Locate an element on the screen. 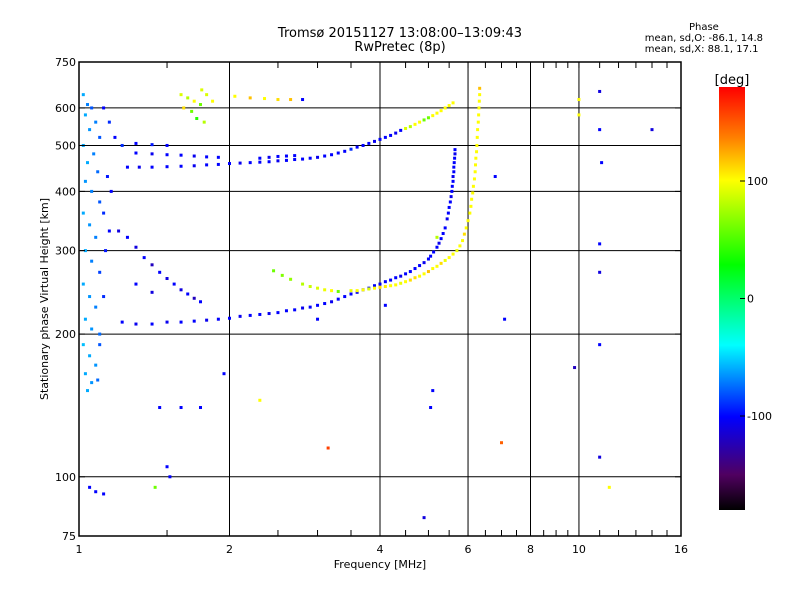 This screenshot has width=800, height=600. colorbar-ticks: 100 0 -100 is located at coordinates (756, 299).